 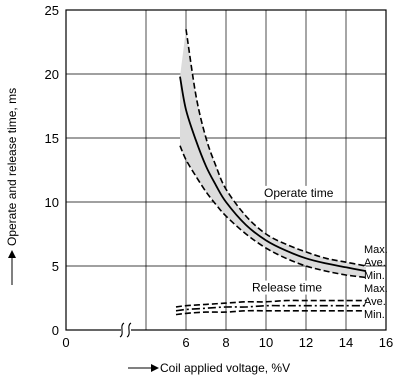 What do you see at coordinates (270, 312) in the screenshot?
I see `series-release-min` at bounding box center [270, 312].